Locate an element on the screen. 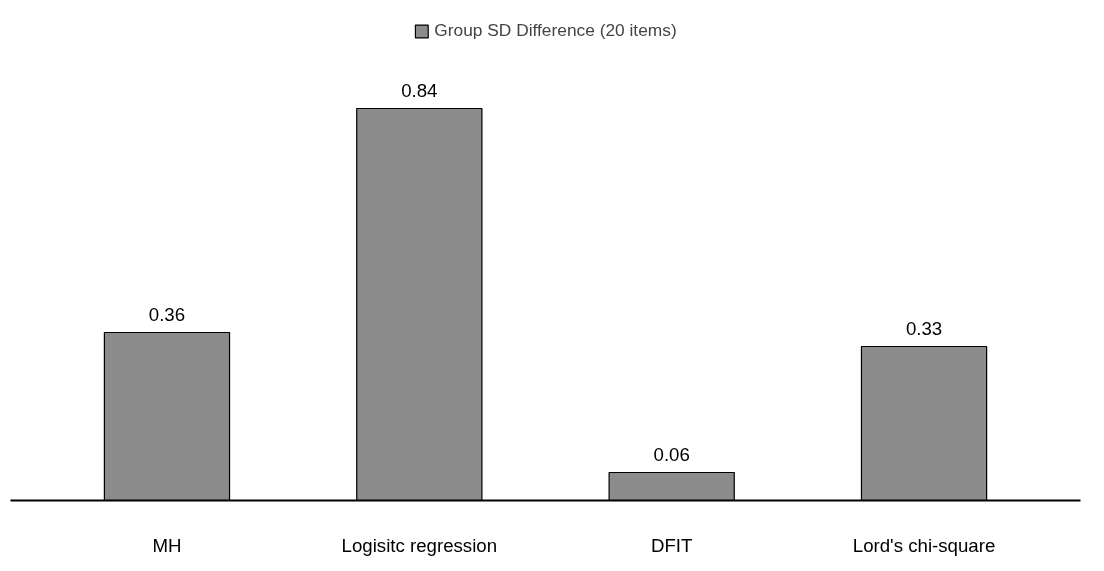 Image resolution: width=1104 pixels, height=571 pixels. legend-label: Group SD Difference (20 items) is located at coordinates (555, 30).